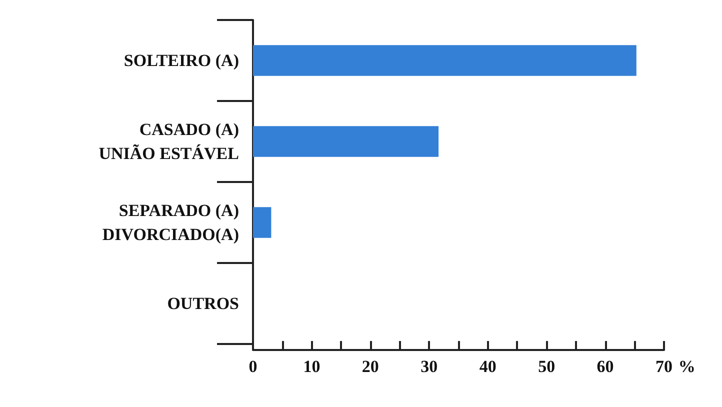 The image size is (722, 407). I want to click on x-tick-label: 40, so click(487, 366).